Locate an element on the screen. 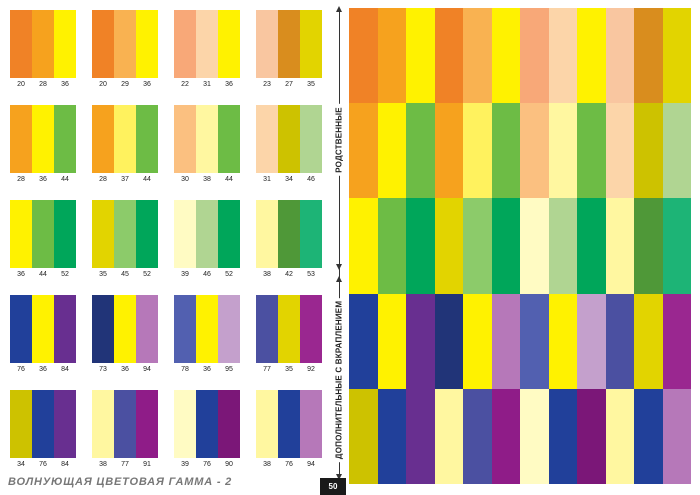 The height and width of the screenshot is (495, 700). color-code-label: 42 is located at coordinates (289, 274).